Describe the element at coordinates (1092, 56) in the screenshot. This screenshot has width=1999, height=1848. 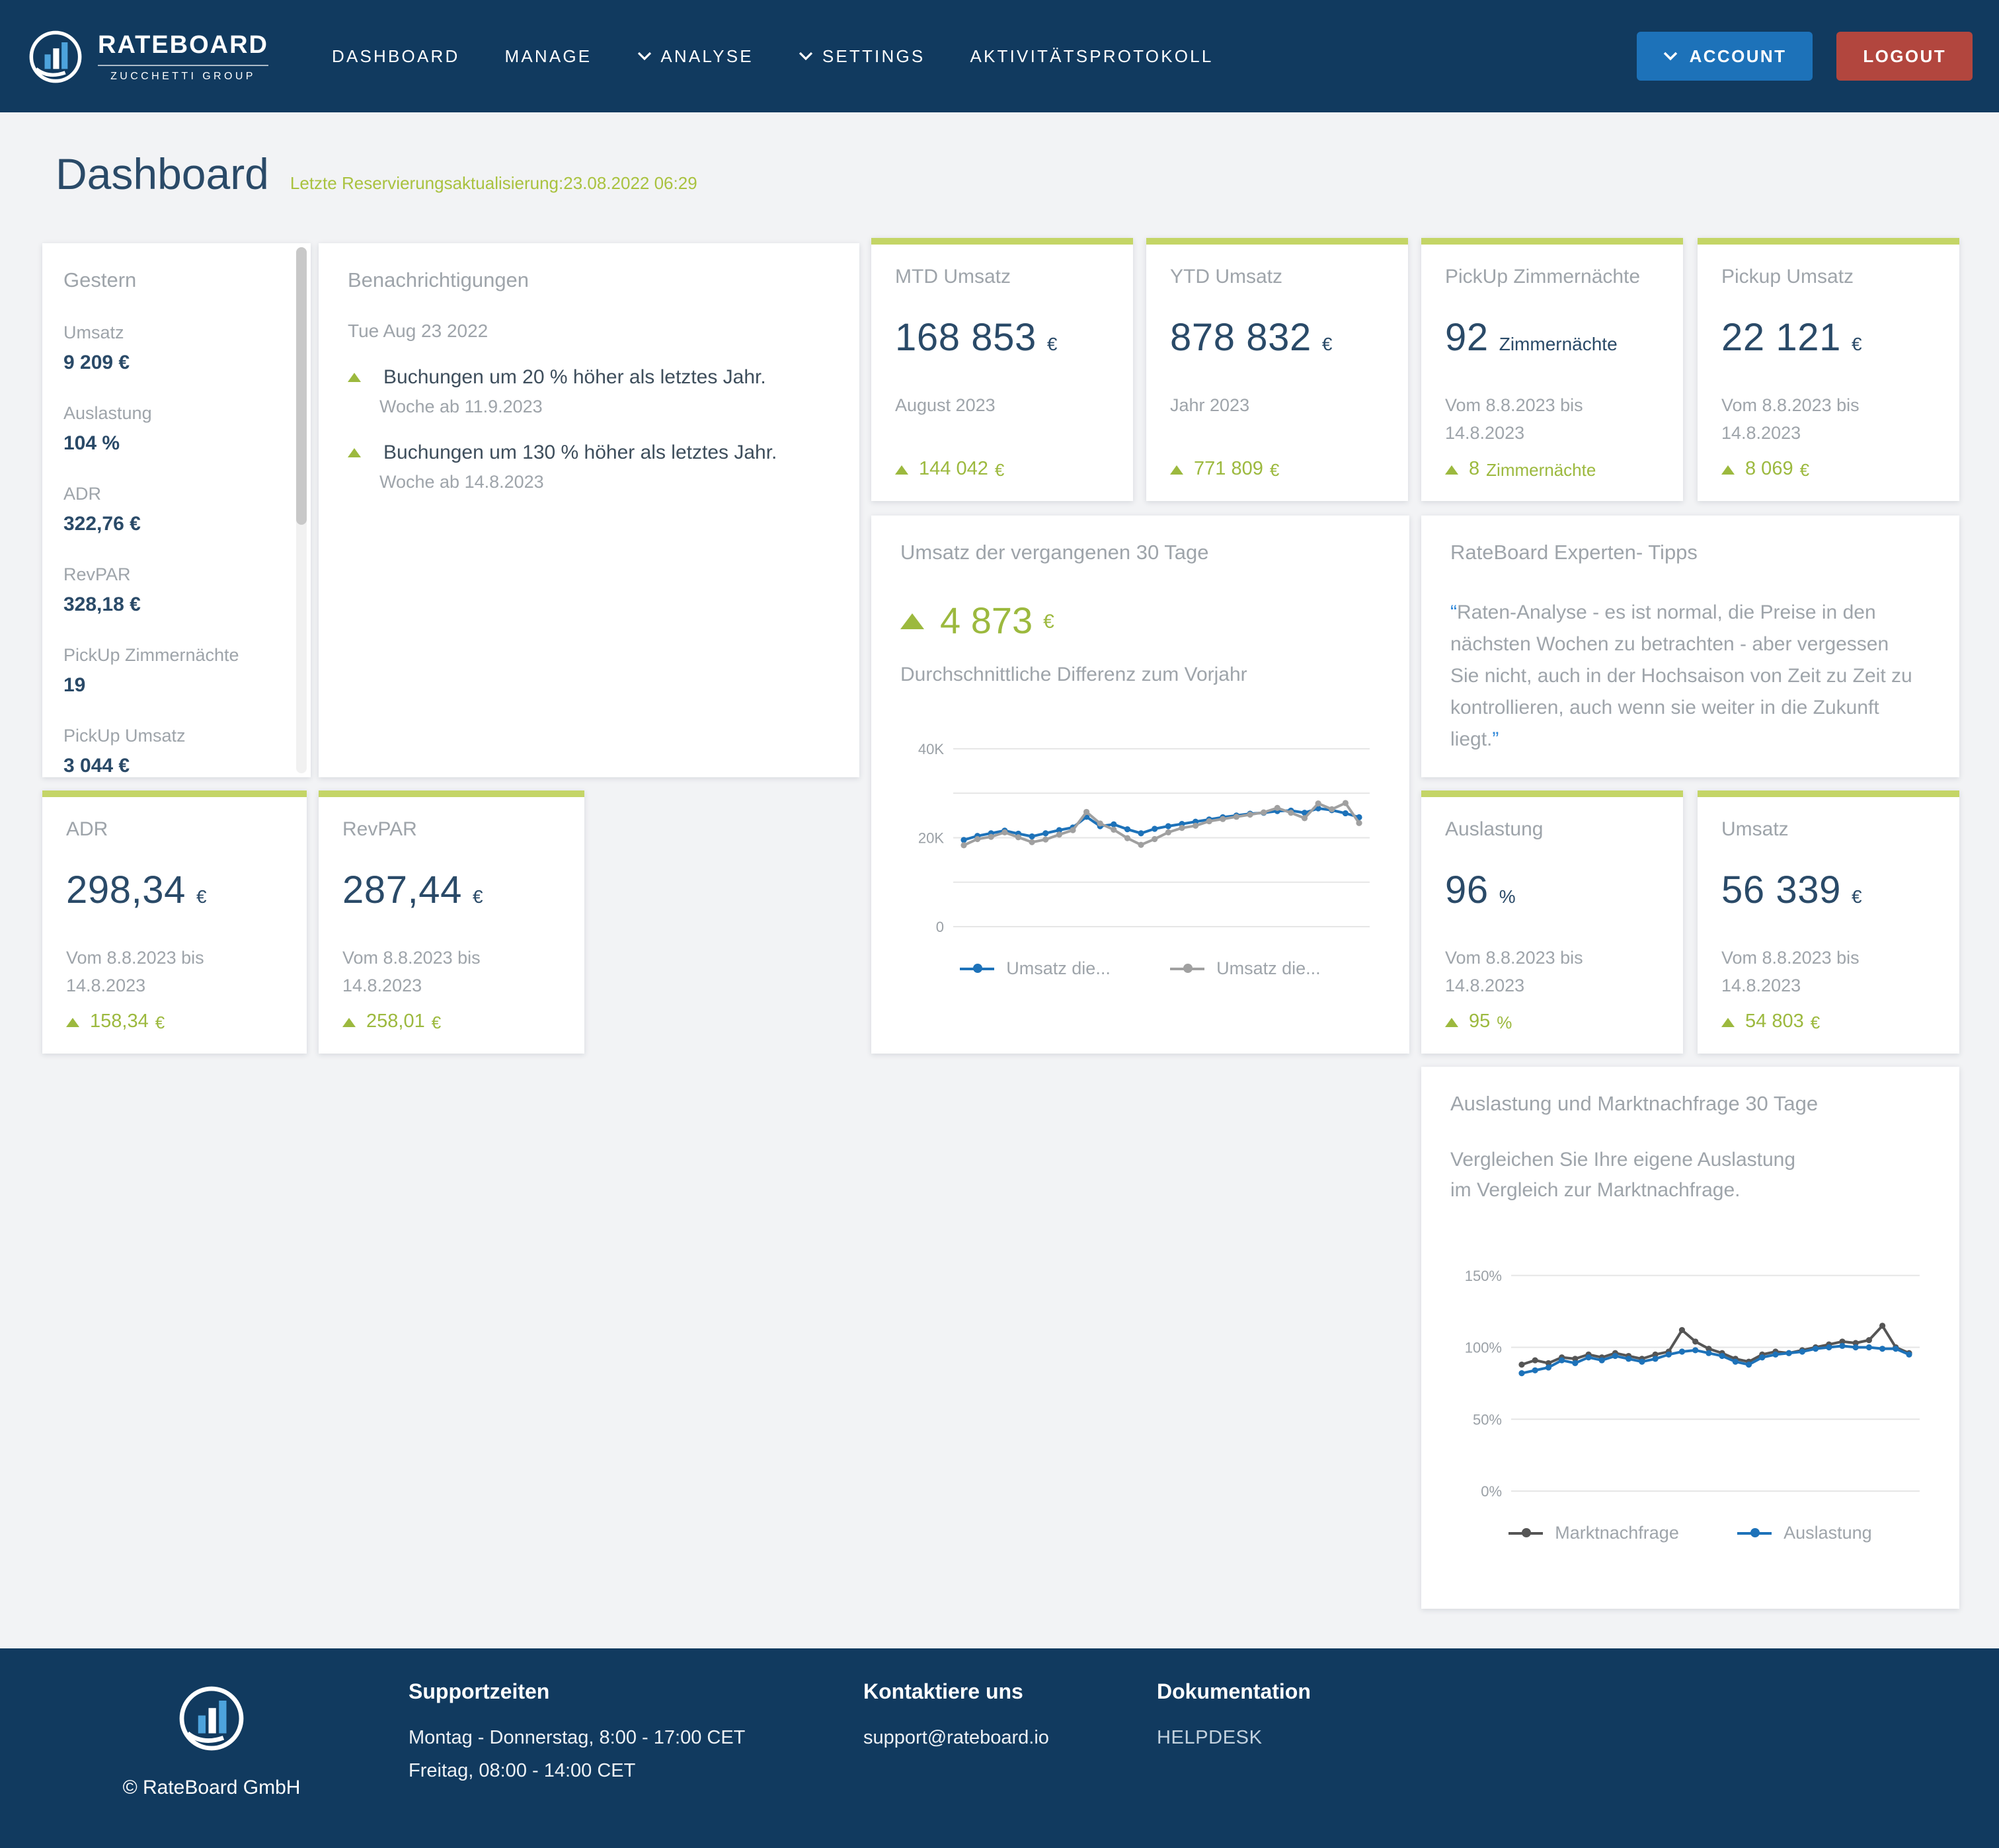
I see `nav-aktivitaetsprotokoll: AKTIVITÄTSPROTOKOLL` at that location.